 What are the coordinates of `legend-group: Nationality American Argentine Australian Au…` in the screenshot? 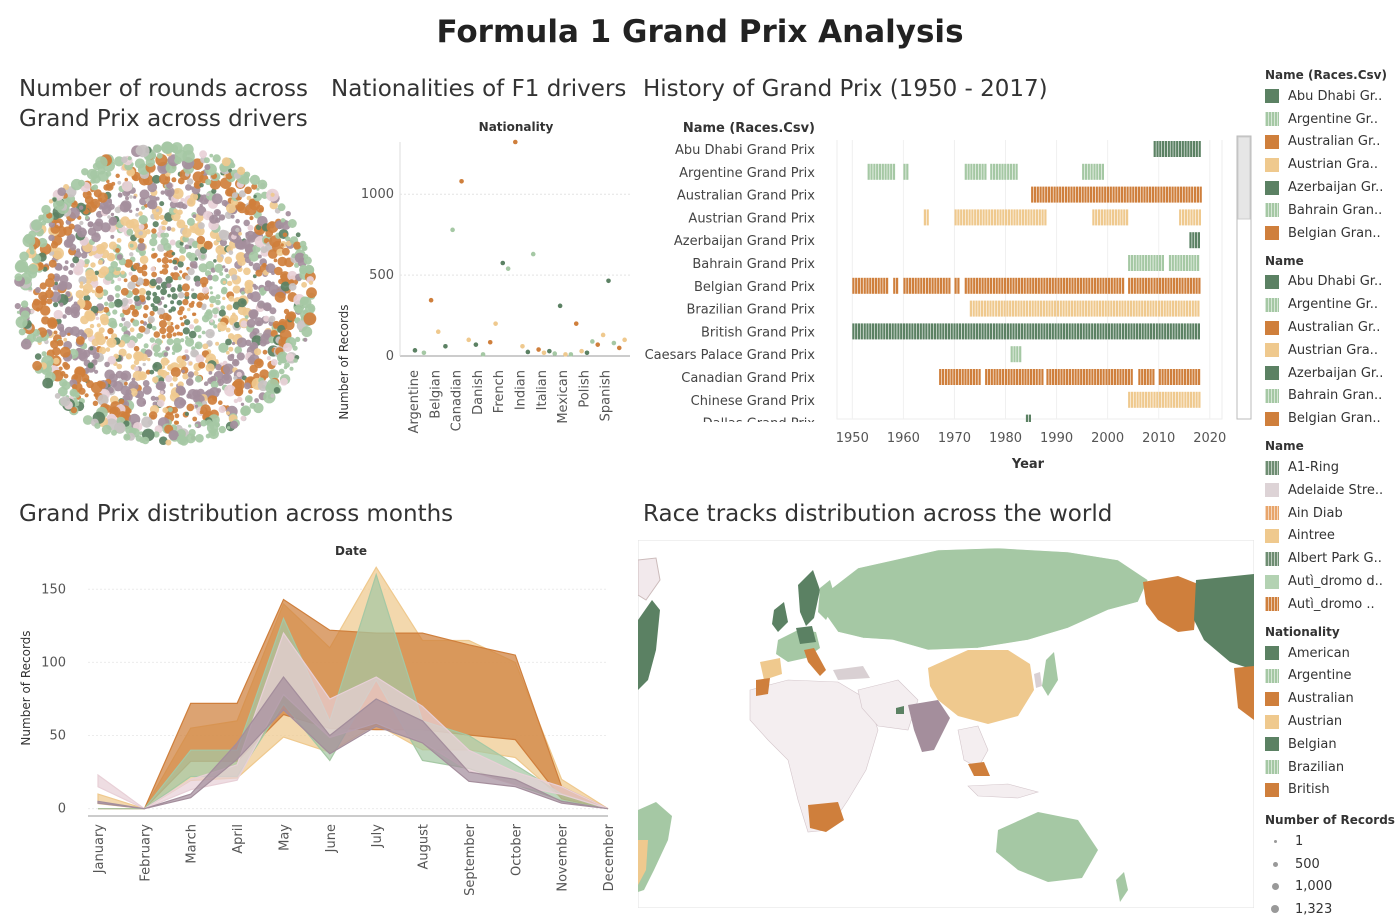 It's located at (1332, 713).